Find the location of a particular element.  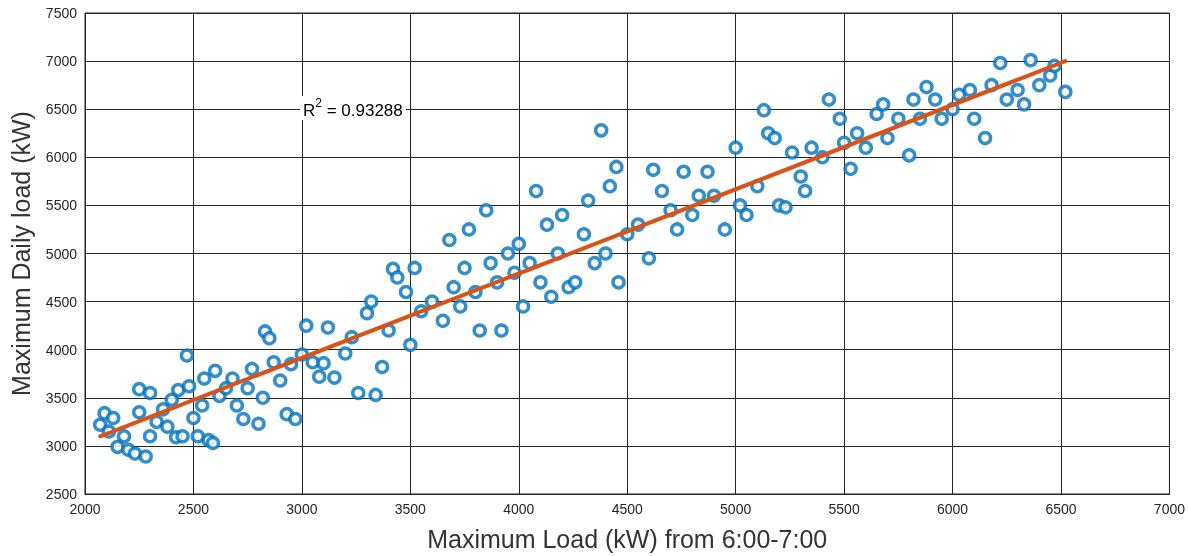

y-axis-title: Maximum Daily load (kW) is located at coordinates (20, 253).